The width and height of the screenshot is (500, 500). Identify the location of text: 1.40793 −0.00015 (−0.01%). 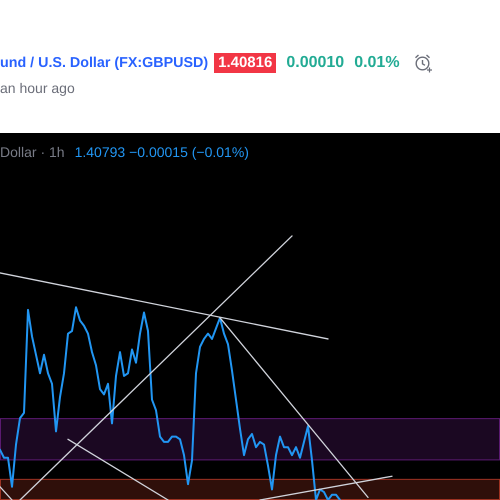
(161, 152).